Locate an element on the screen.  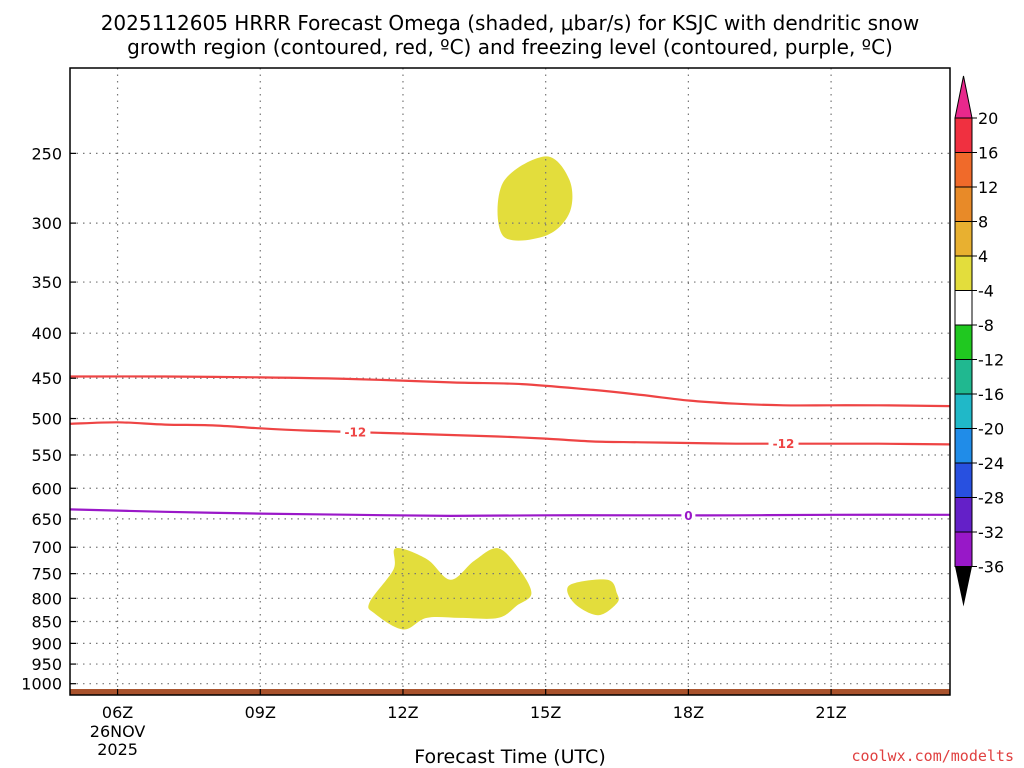
xtick-sublabel-0: 26NOV is located at coordinates (118, 731).